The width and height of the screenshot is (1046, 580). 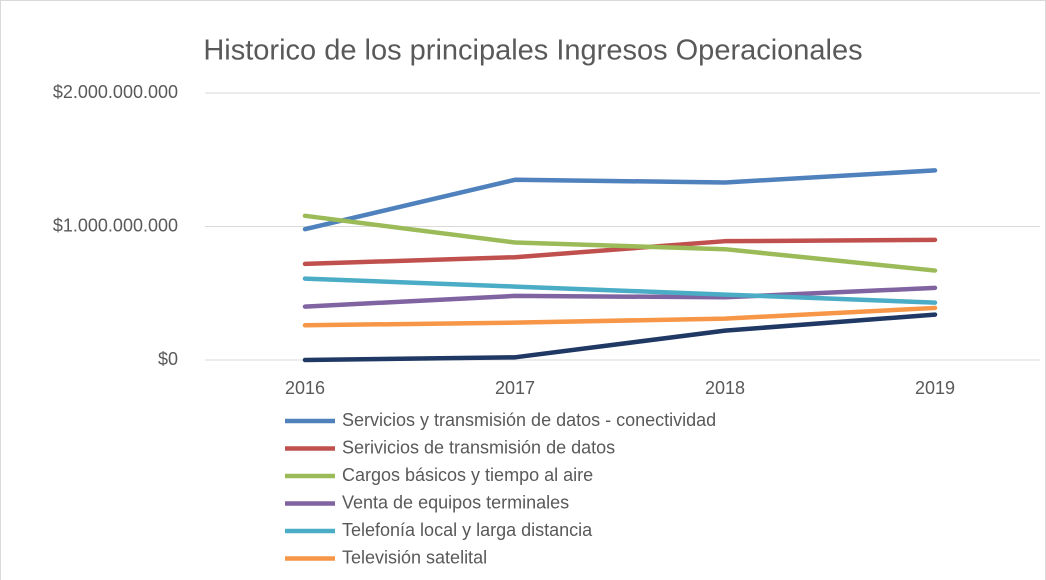 I want to click on y-tick-label: $0, so click(x=168, y=359).